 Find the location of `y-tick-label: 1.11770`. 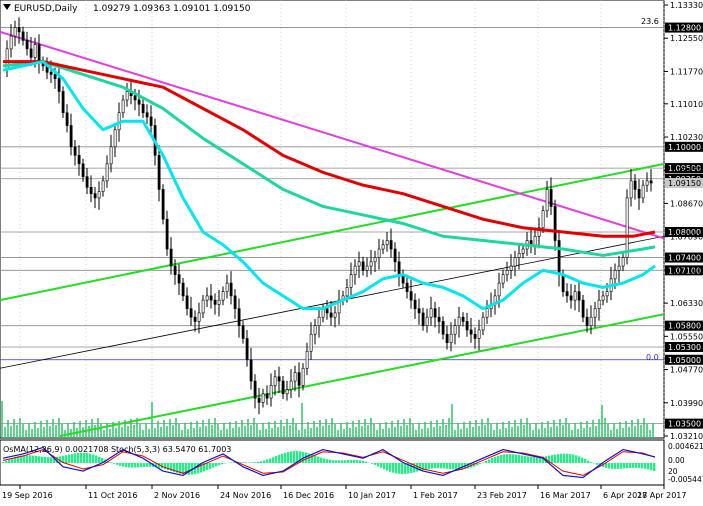

y-tick-label: 1.11770 is located at coordinates (686, 71).